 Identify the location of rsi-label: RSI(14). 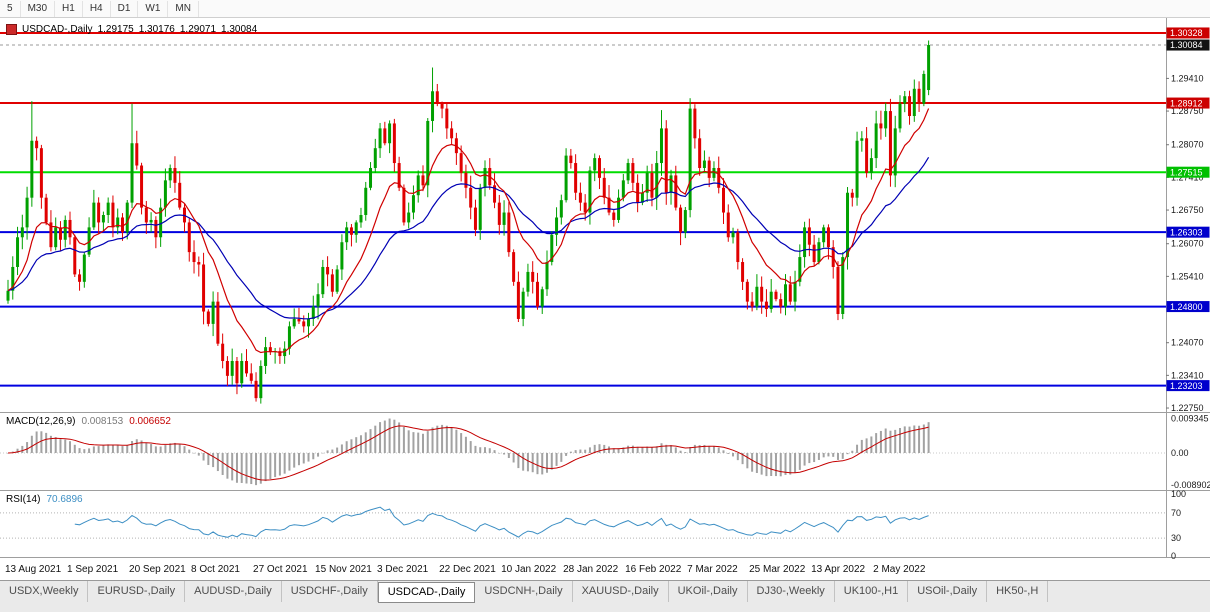
(23, 499).